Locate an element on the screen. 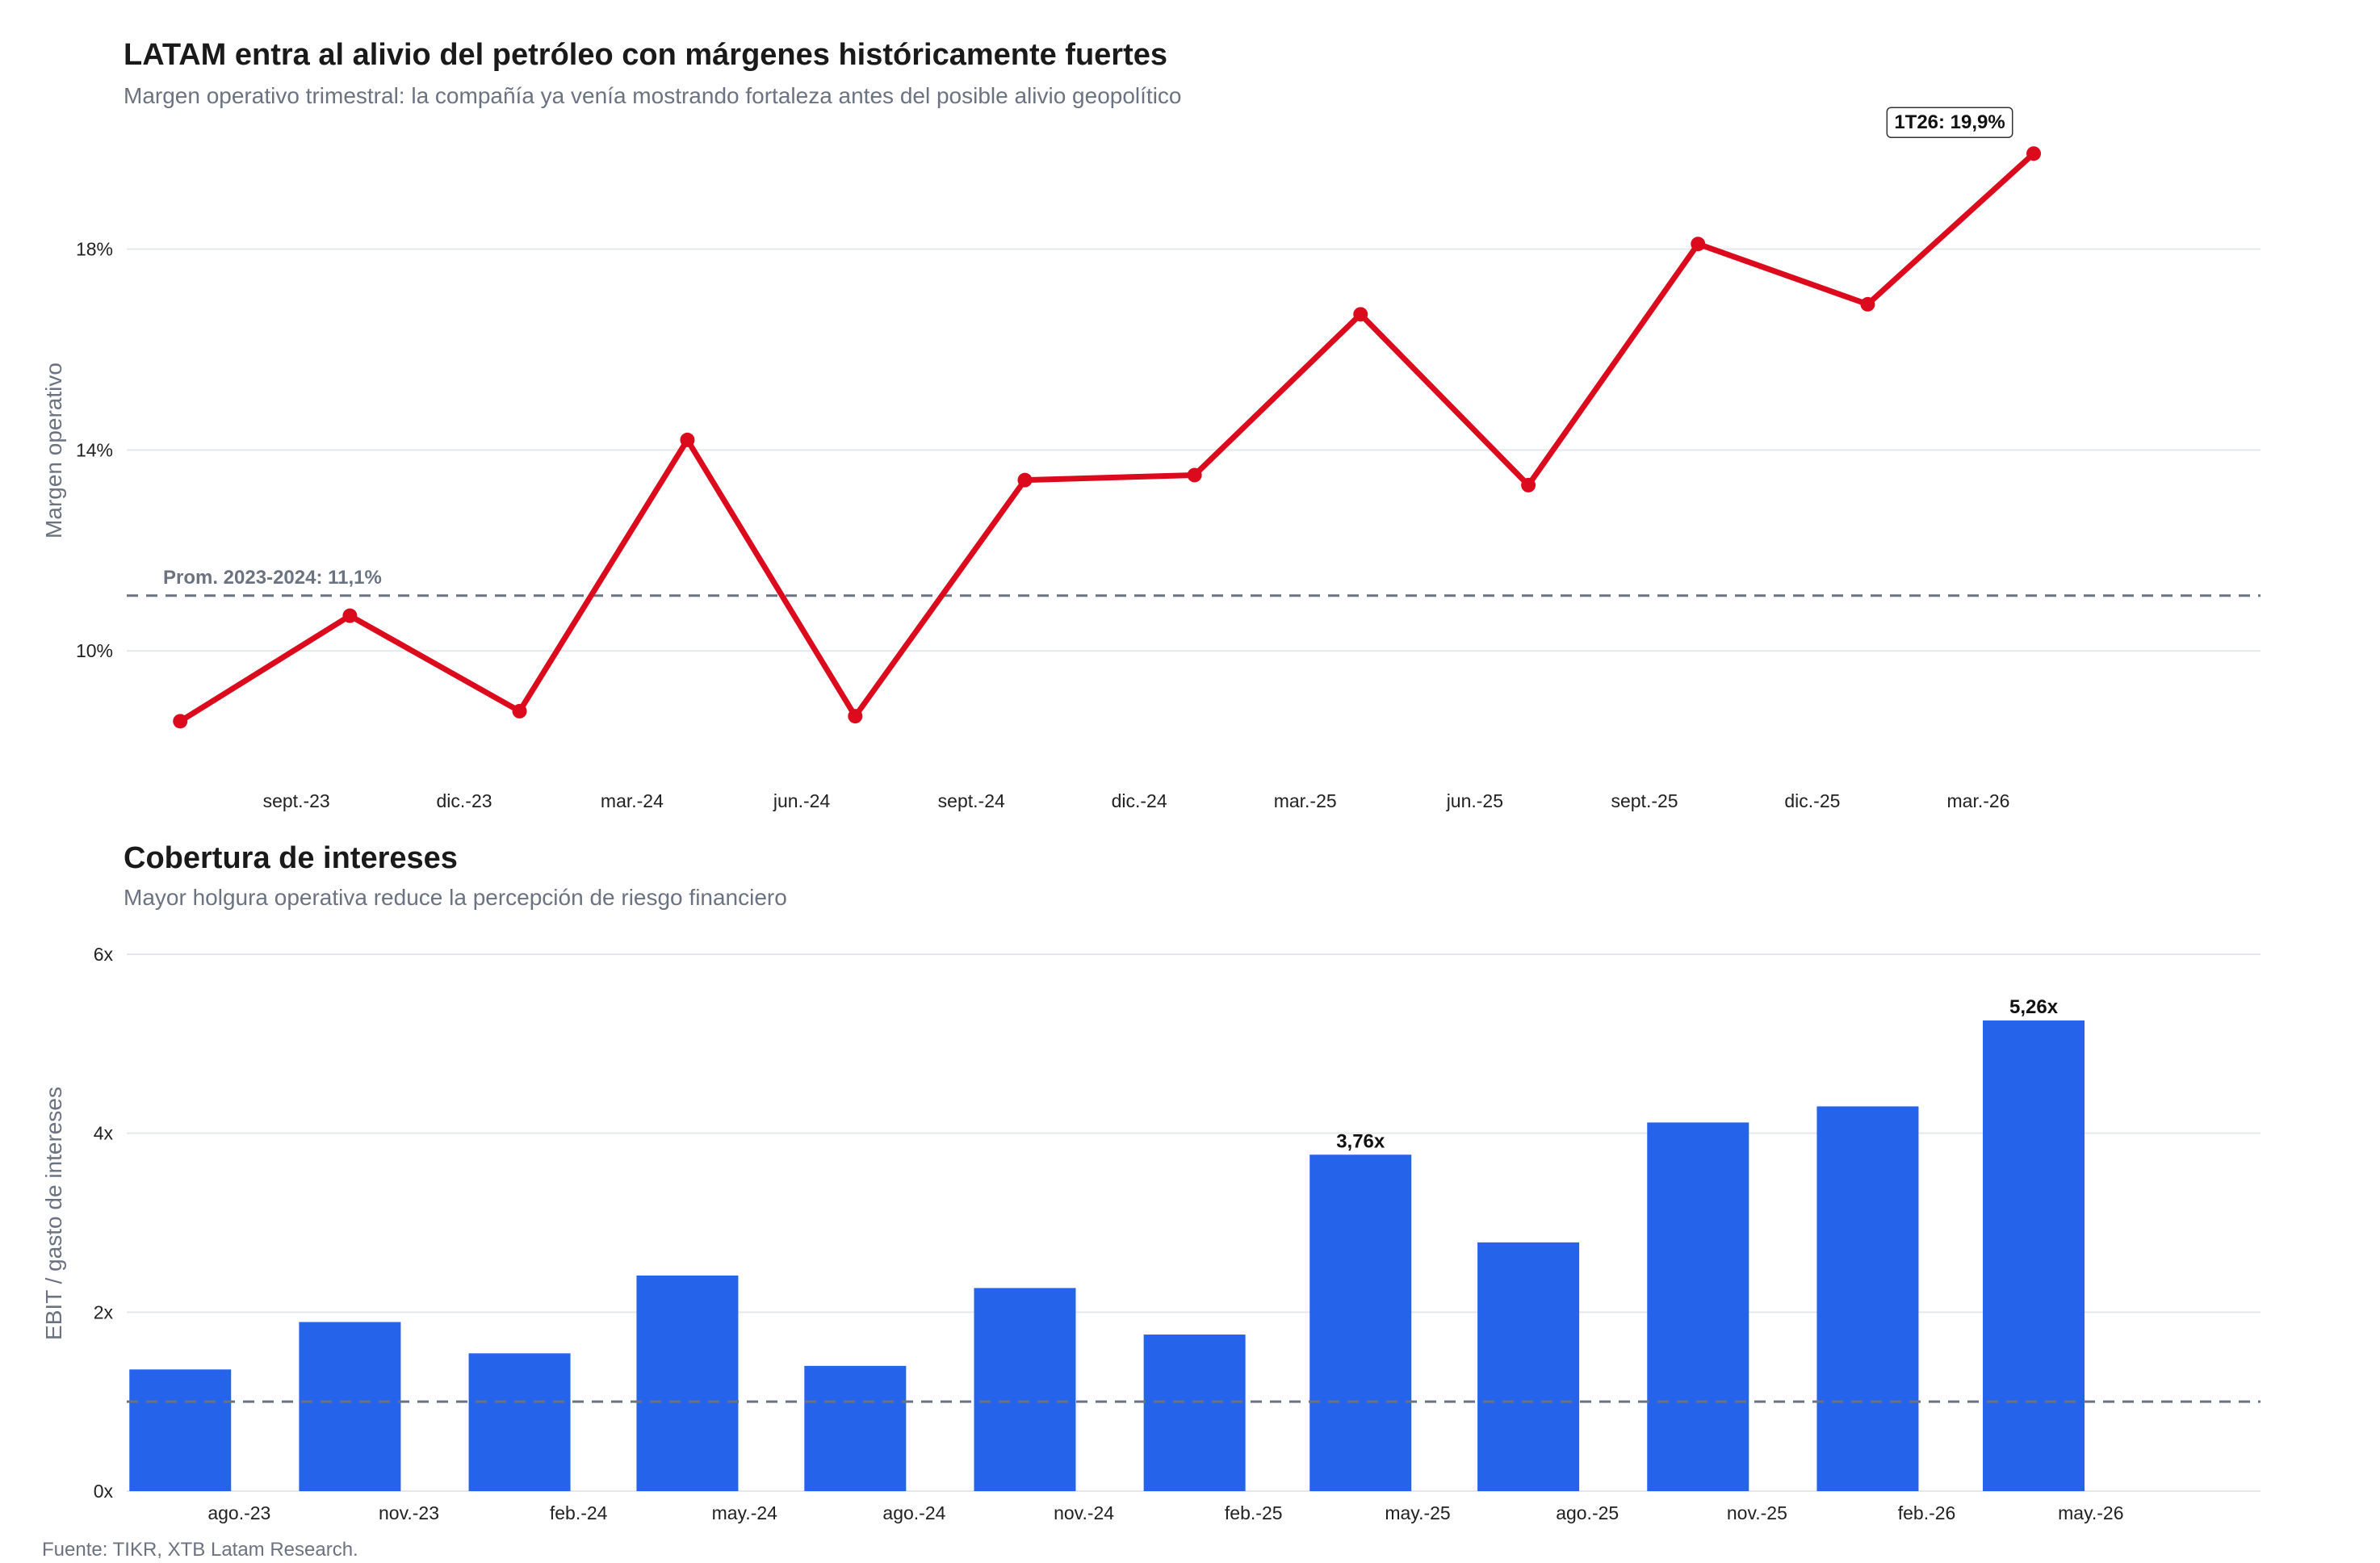  data-label: 5,26x is located at coordinates (2034, 1007).